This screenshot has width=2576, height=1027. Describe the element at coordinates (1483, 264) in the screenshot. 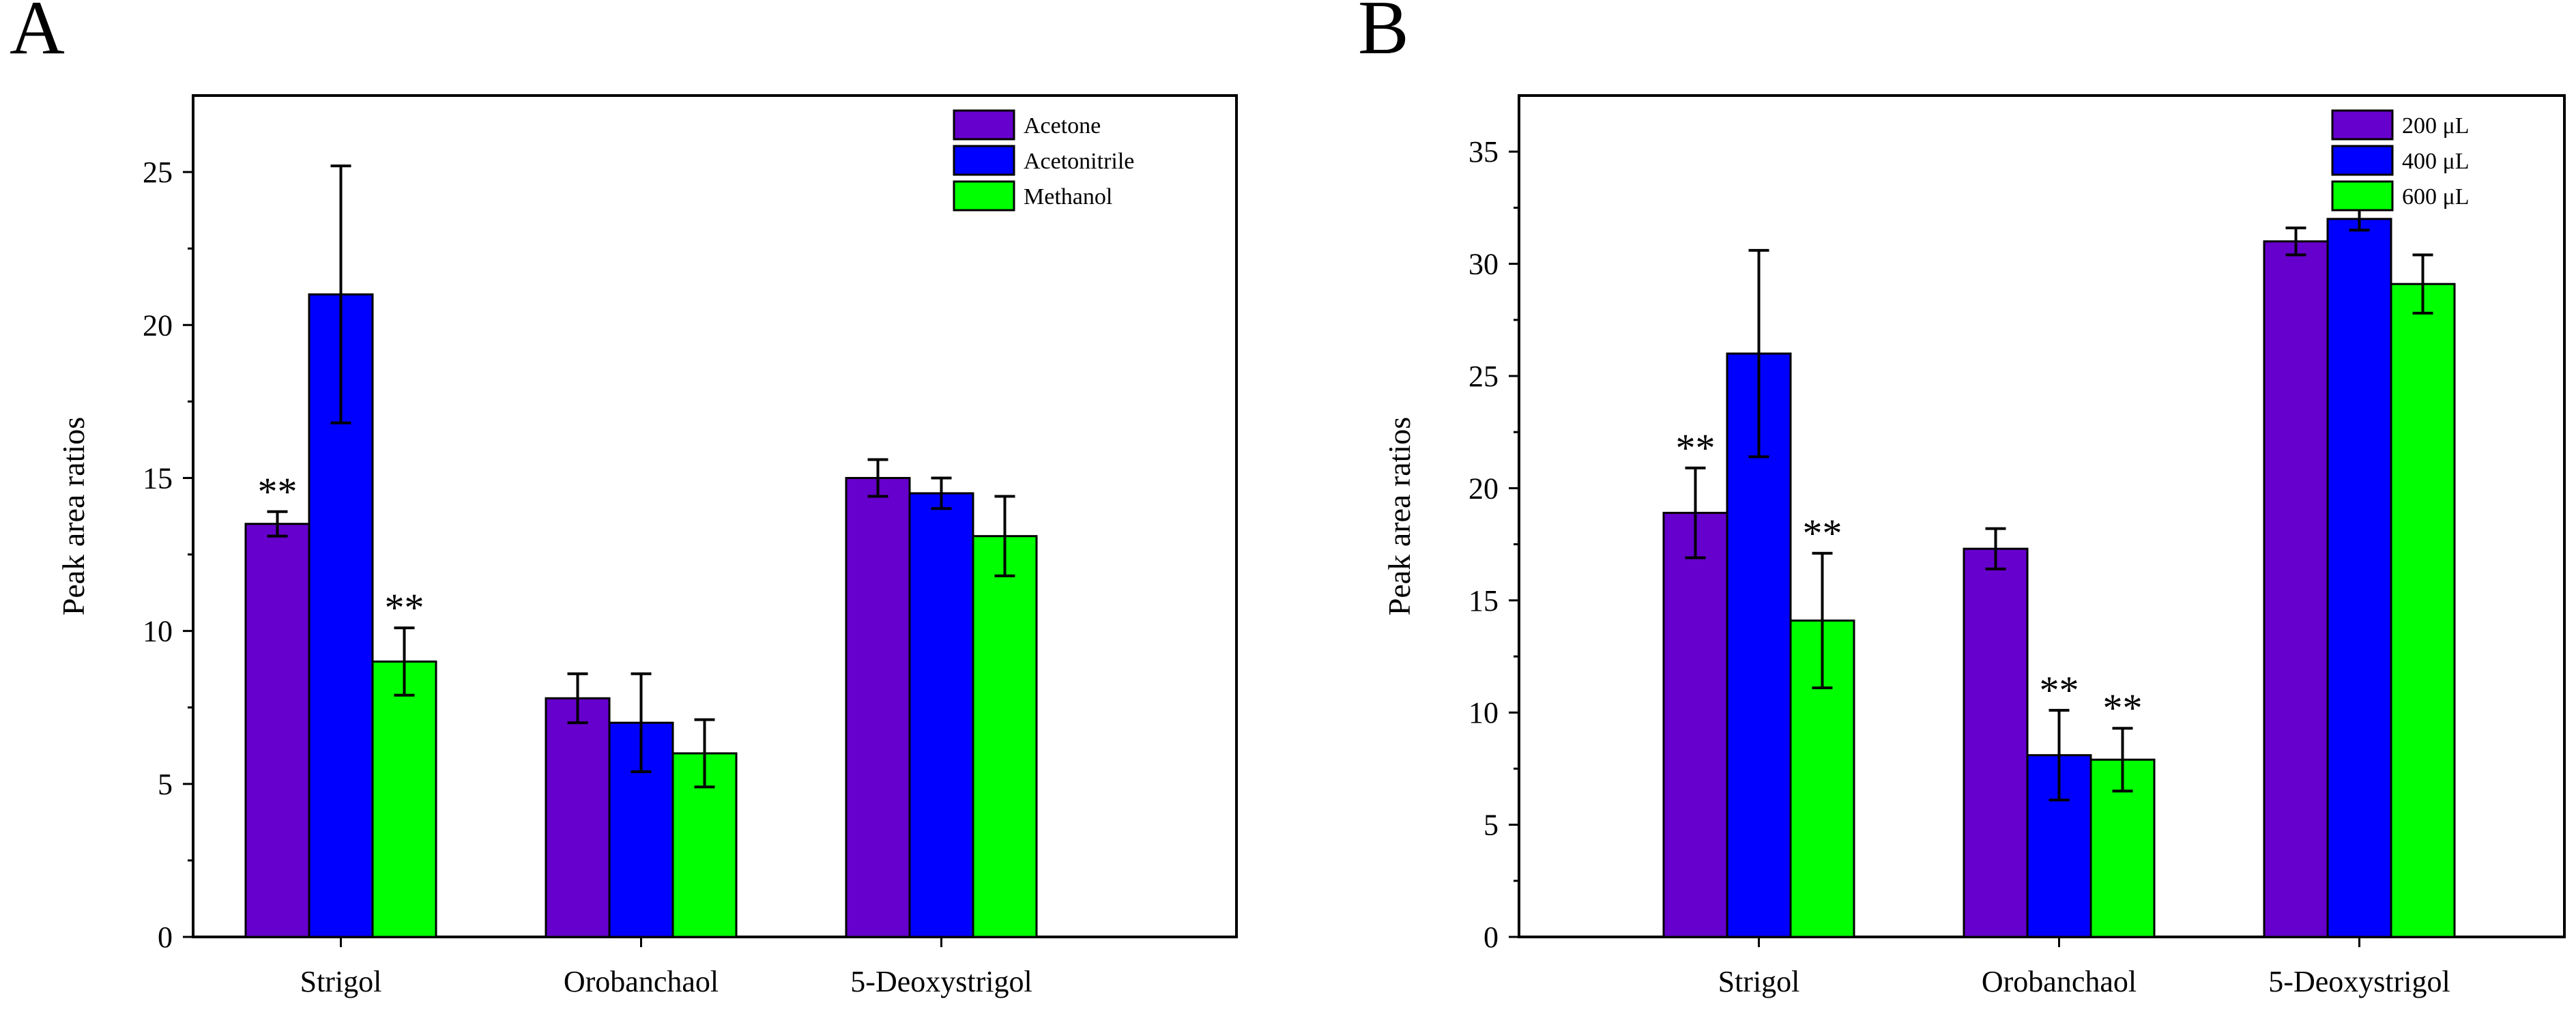

I see `y-tick-label: 30` at that location.